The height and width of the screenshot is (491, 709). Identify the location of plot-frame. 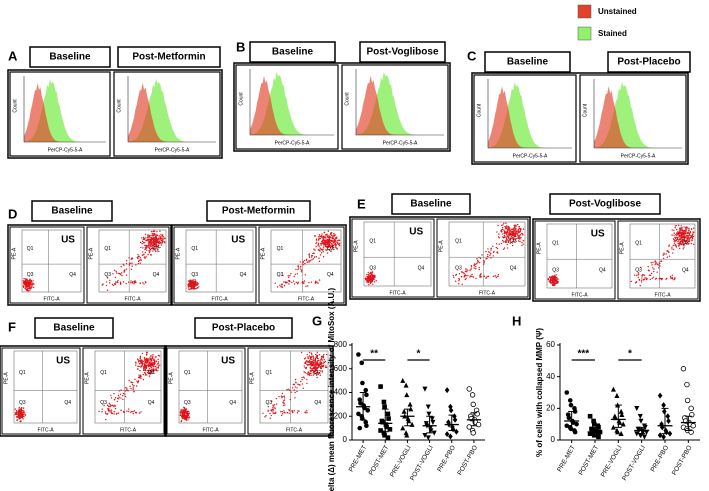
(123, 391).